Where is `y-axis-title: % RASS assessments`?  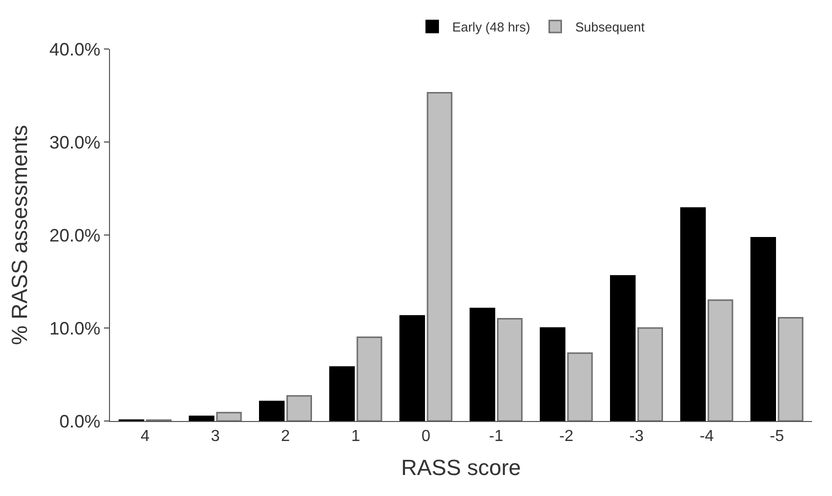 y-axis-title: % RASS assessments is located at coordinates (19, 235).